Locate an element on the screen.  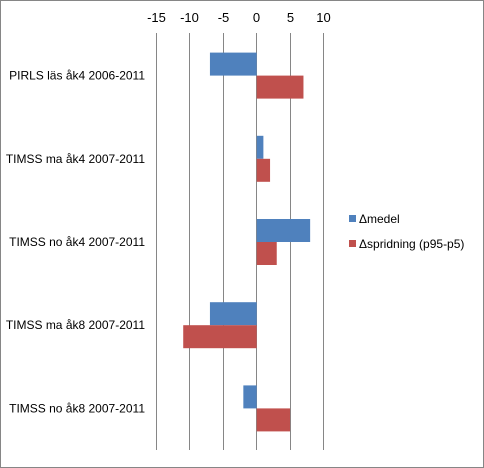
category-label: TIMSS ma åk8 2007-2011 is located at coordinates (76, 325).